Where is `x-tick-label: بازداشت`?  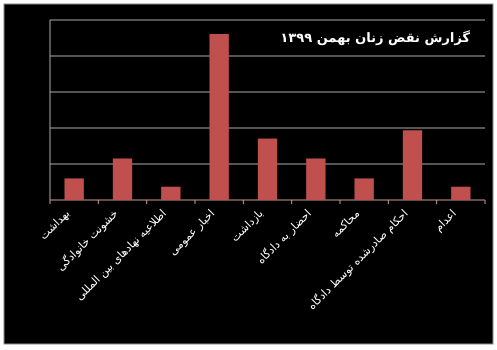 x-tick-label: بازداشت is located at coordinates (247, 225).